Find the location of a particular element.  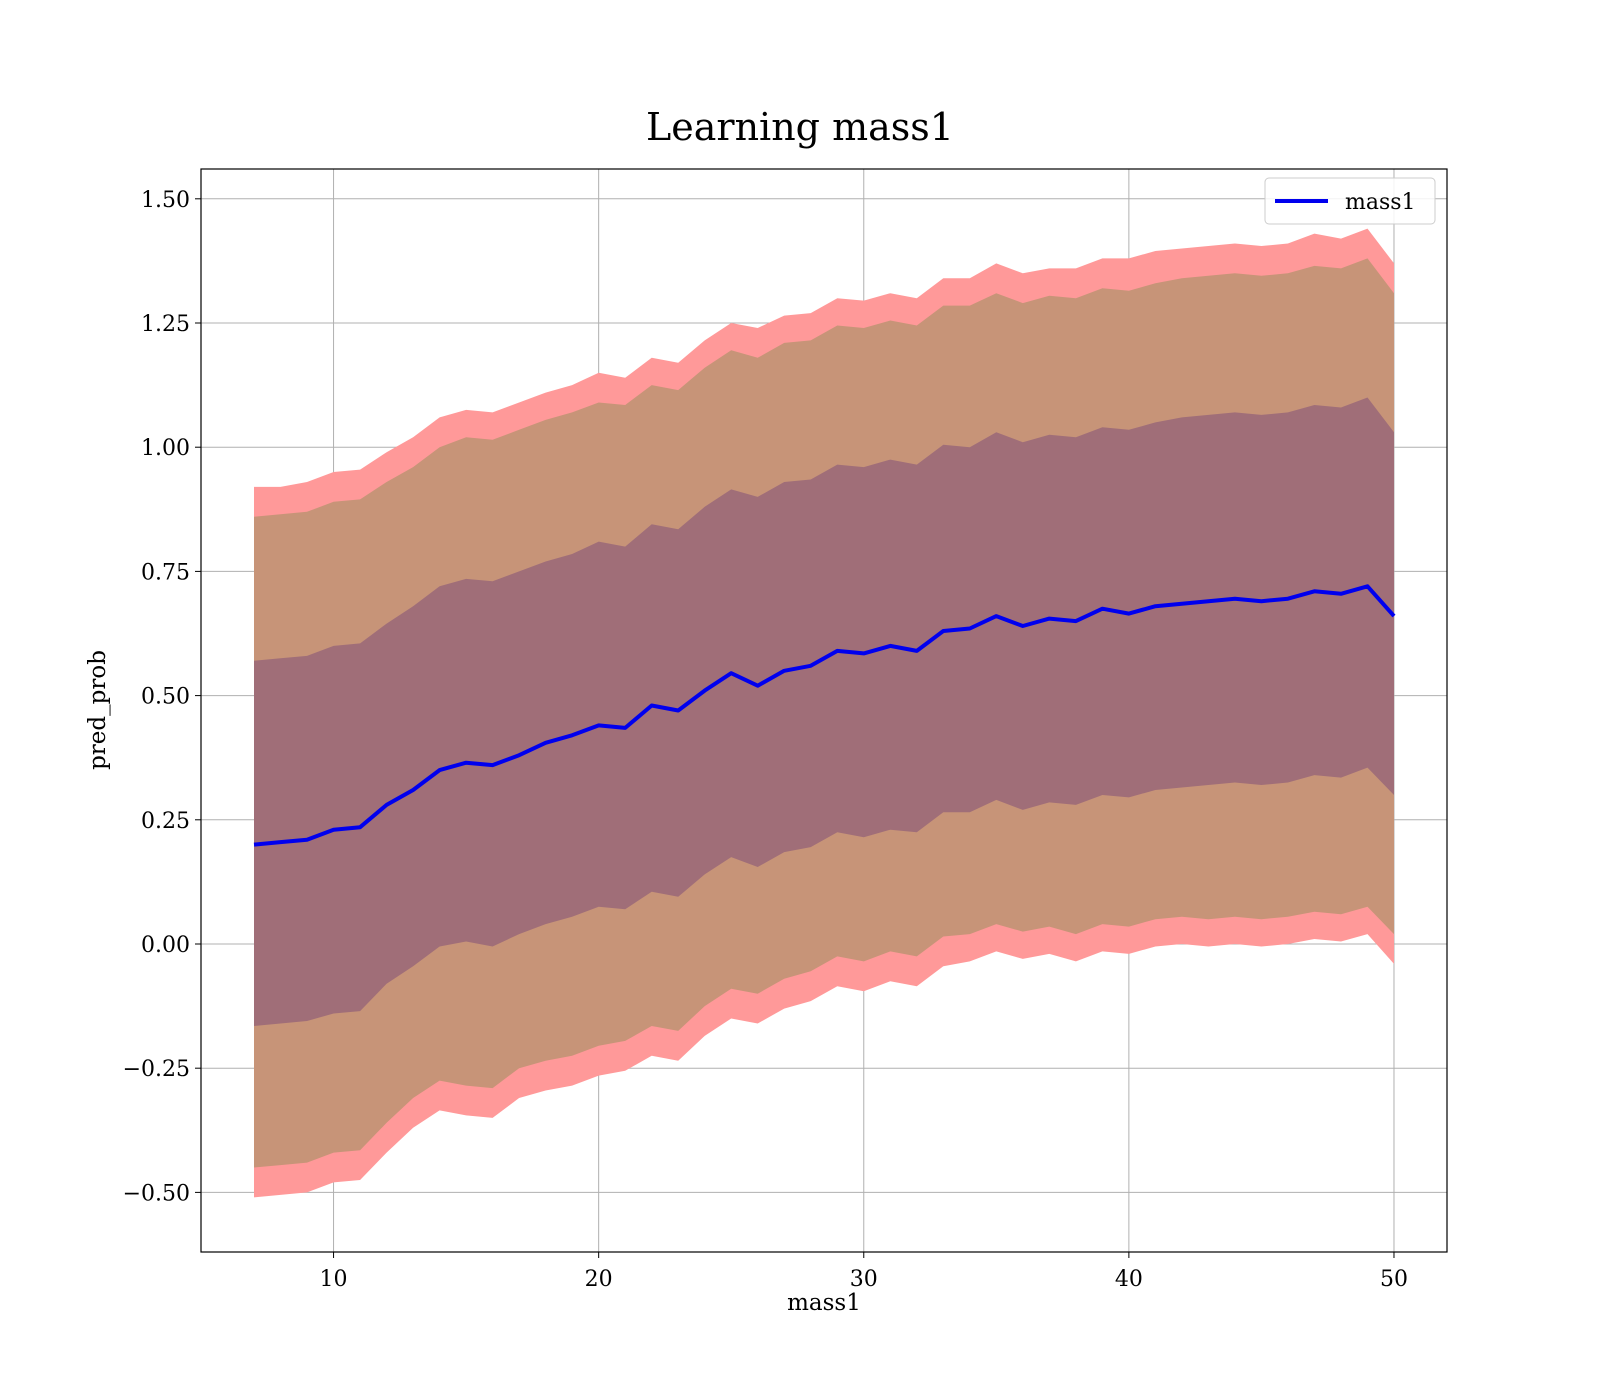

x-tick-label: 50 is located at coordinates (1394, 1279).